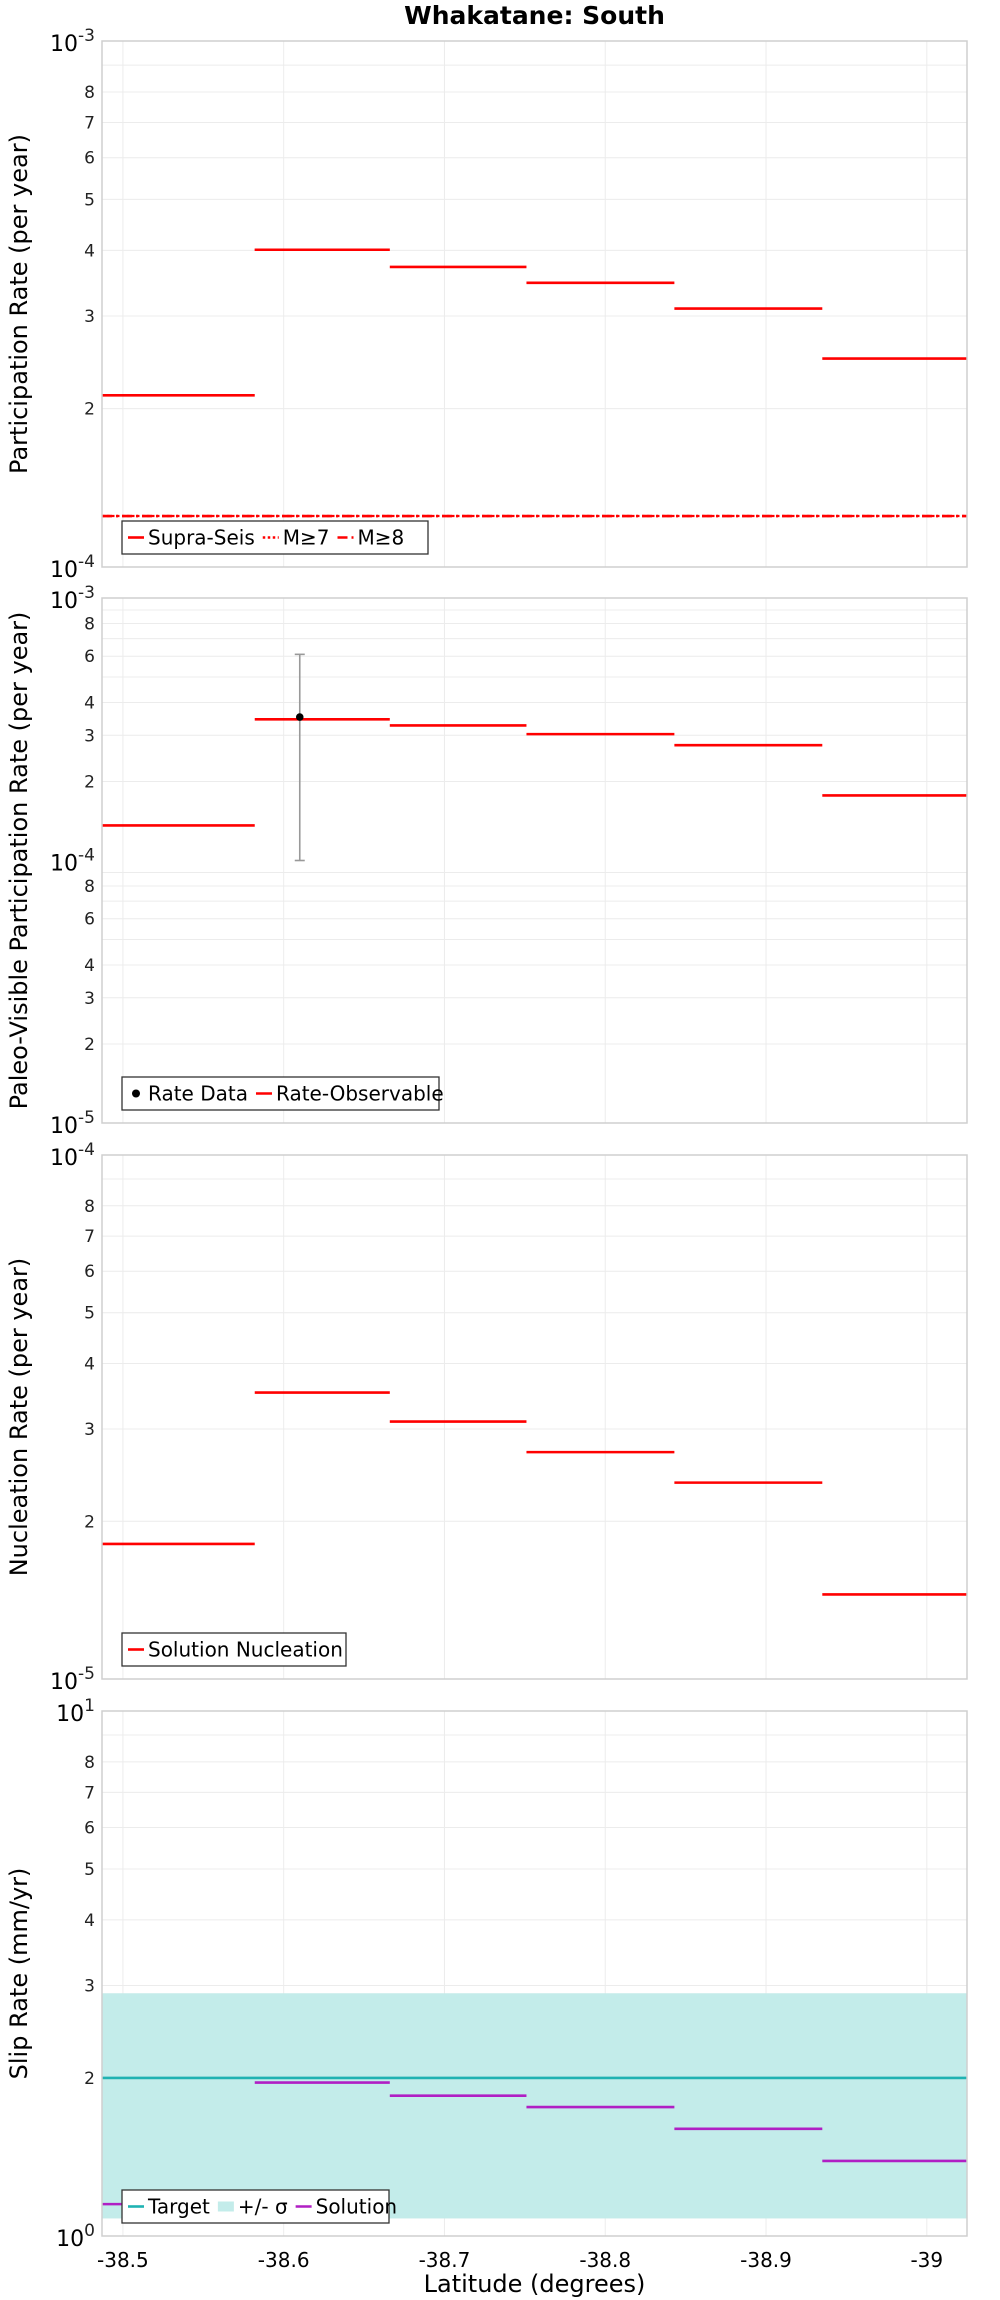 The image size is (1000, 2300). I want to click on legend-label: Supra-Seis, so click(201, 538).